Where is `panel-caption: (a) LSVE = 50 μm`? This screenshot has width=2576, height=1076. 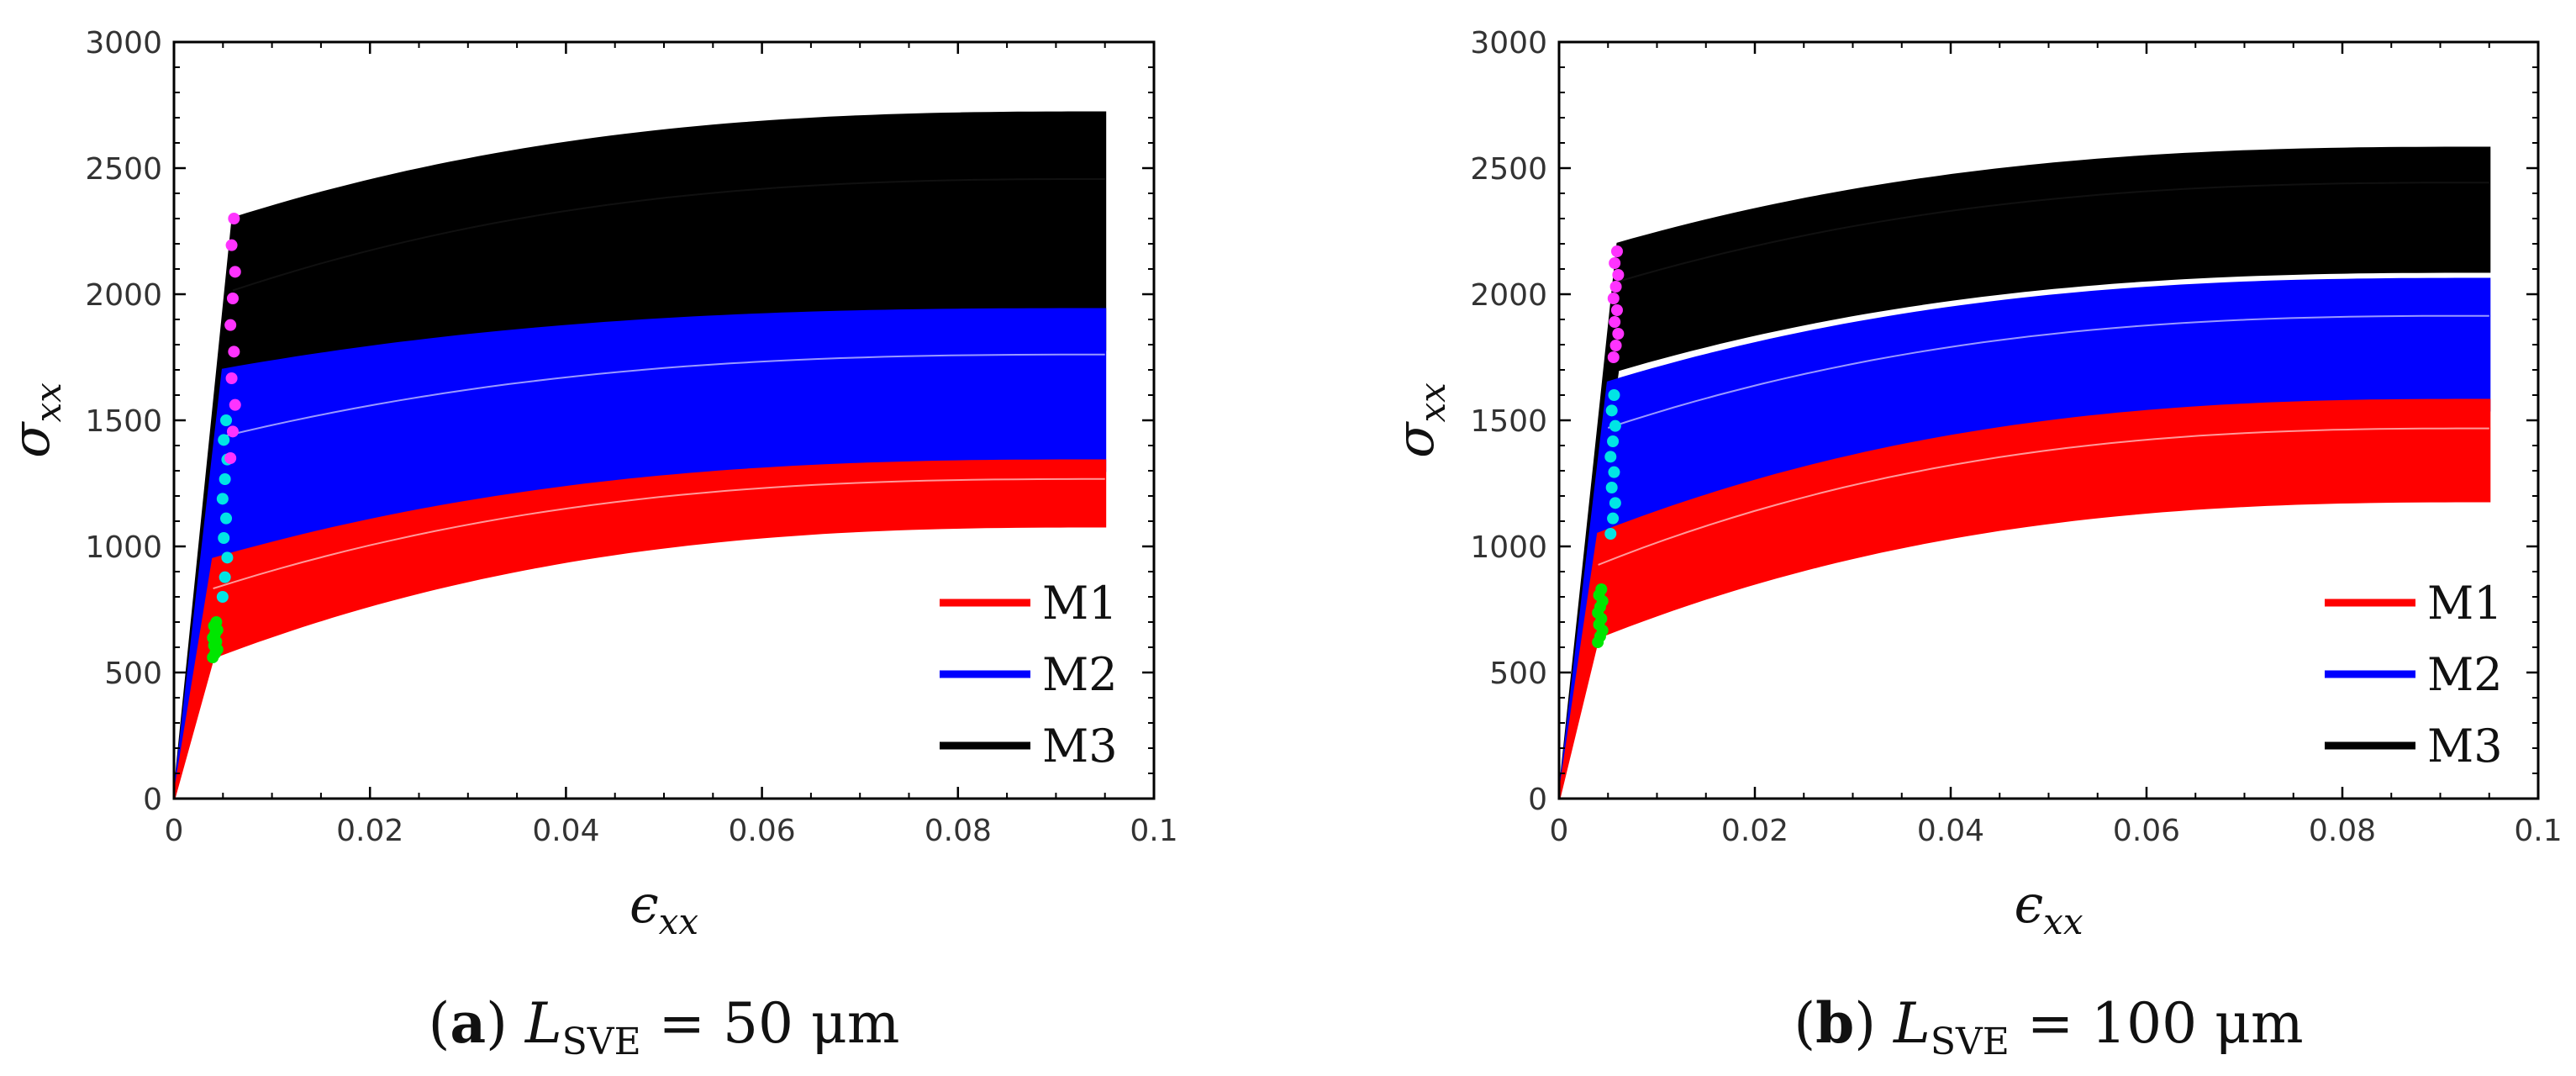 panel-caption: (a) LSVE = 50 μm is located at coordinates (664, 1026).